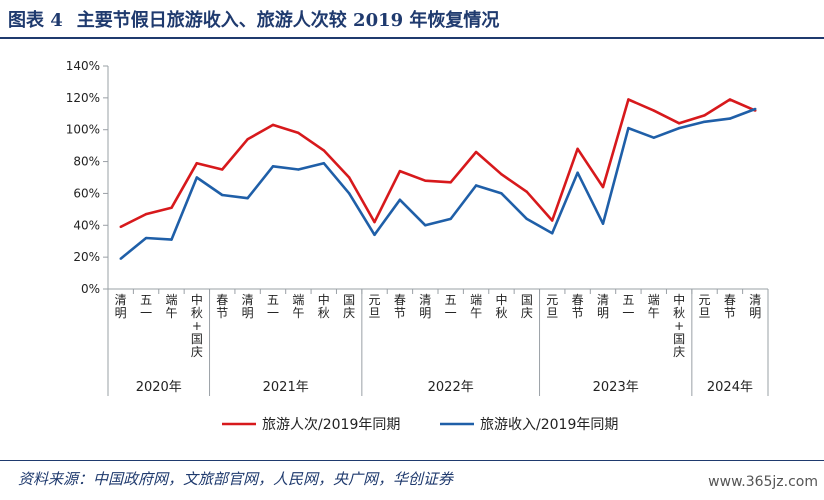  I want to click on source-rule, so click(412, 460).